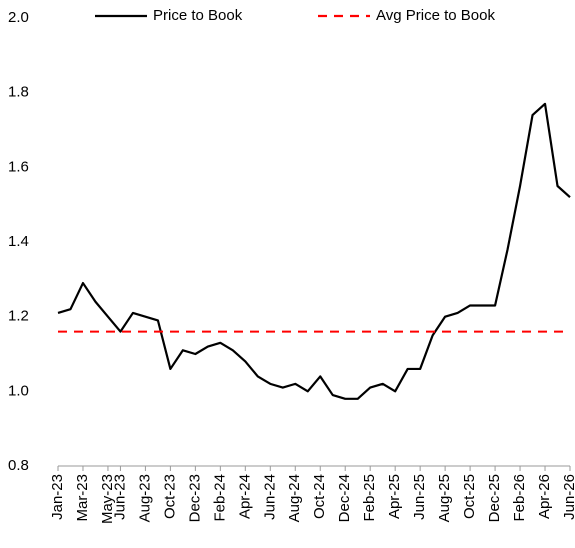 Image resolution: width=575 pixels, height=548 pixels. Describe the element at coordinates (18, 316) in the screenshot. I see `y-tick-label: 1.2` at that location.